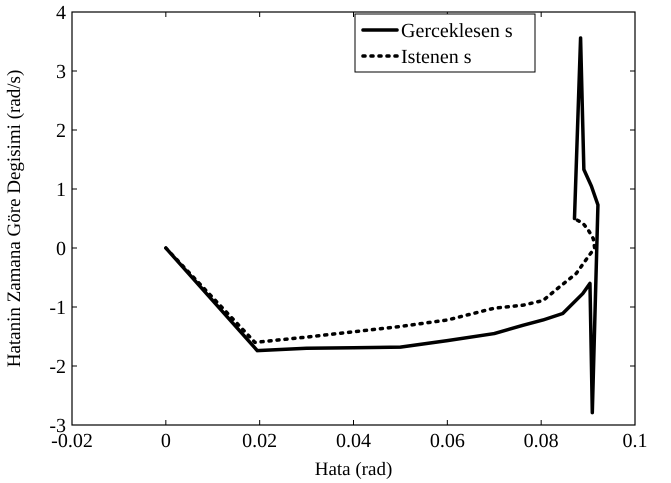 The width and height of the screenshot is (671, 483). What do you see at coordinates (61, 72) in the screenshot?
I see `y-tick-label: 3` at bounding box center [61, 72].